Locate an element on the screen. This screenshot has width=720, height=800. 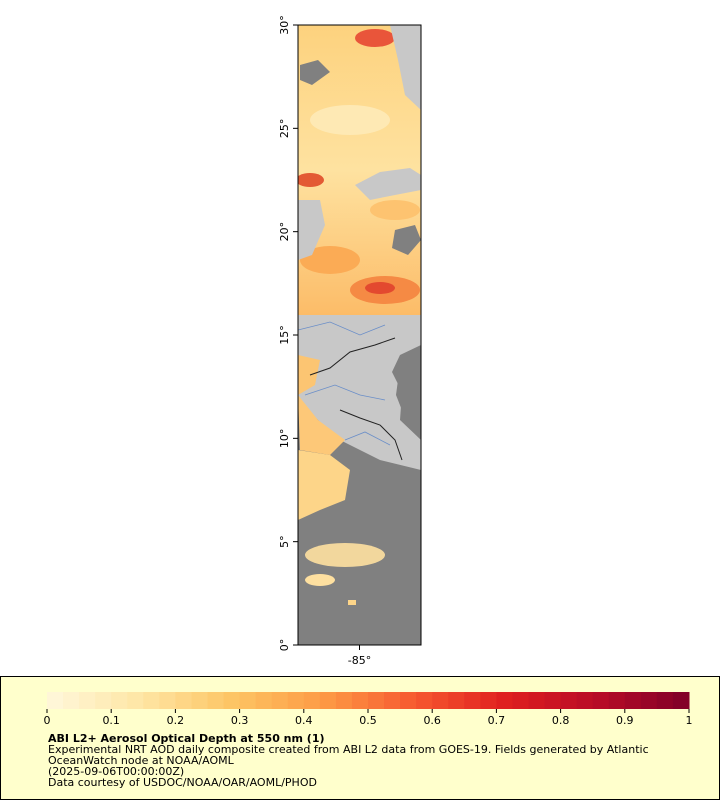
colorbar-tick-label: 0.5 is located at coordinates (368, 720).